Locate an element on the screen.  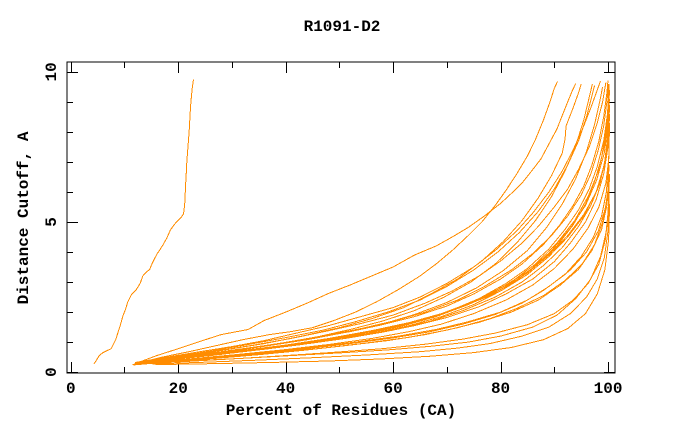
x-tick-label: 40 is located at coordinates (285, 389).